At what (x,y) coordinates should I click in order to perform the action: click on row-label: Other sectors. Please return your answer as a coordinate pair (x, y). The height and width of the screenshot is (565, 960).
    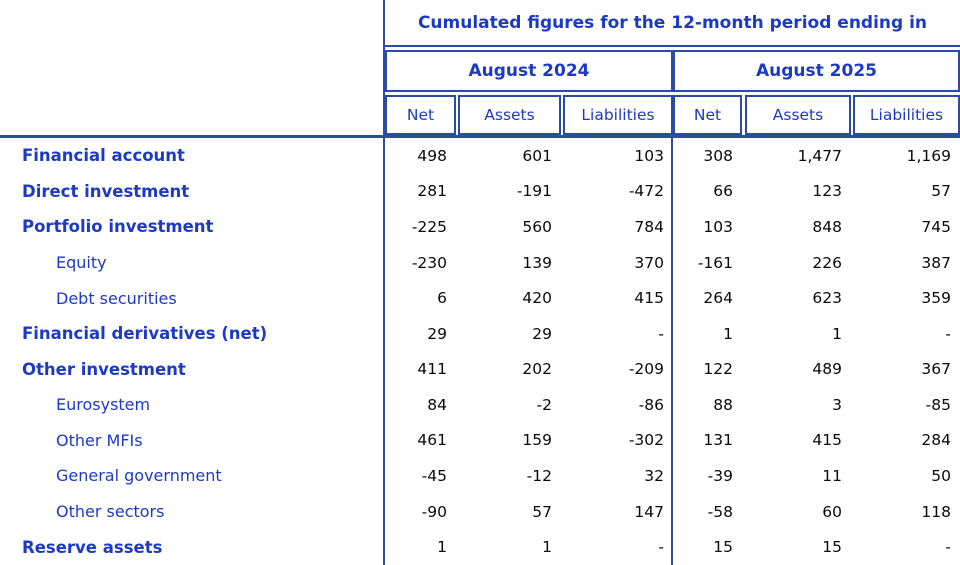
    Looking at the image, I should click on (110, 512).